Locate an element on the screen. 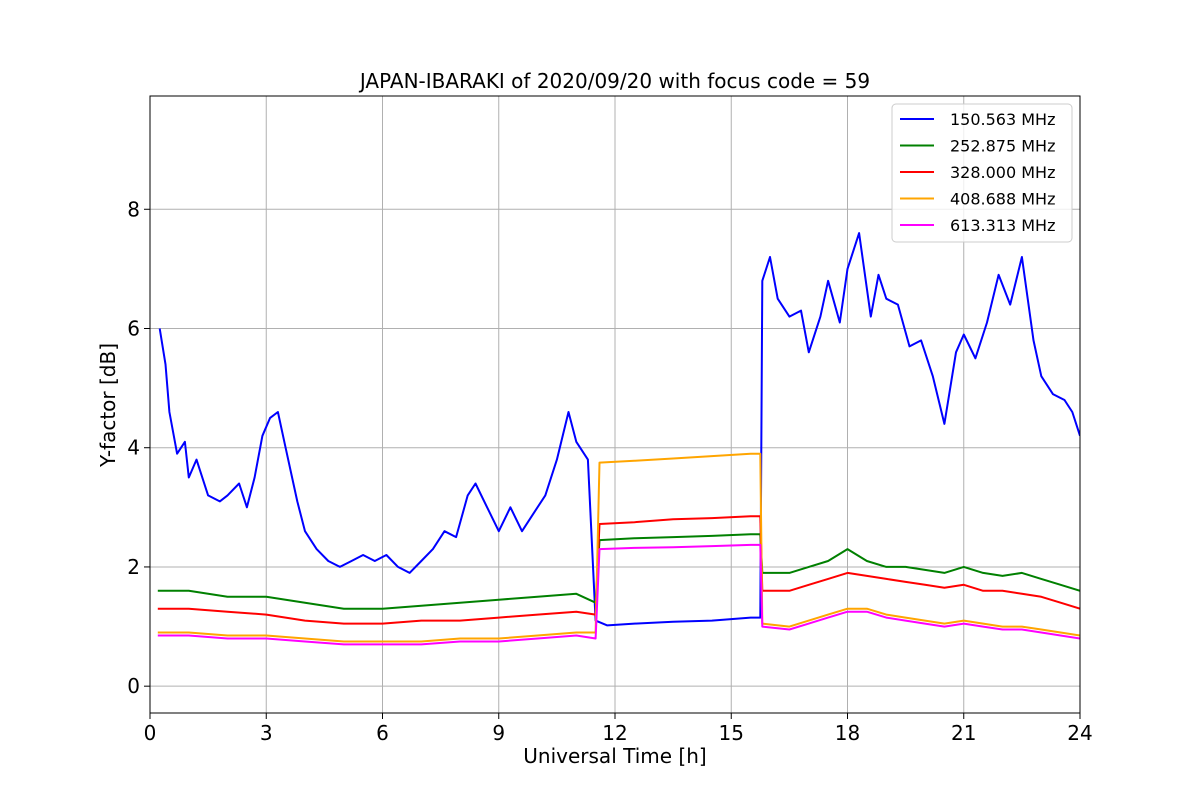  x-tick-label: 15 is located at coordinates (731, 733).